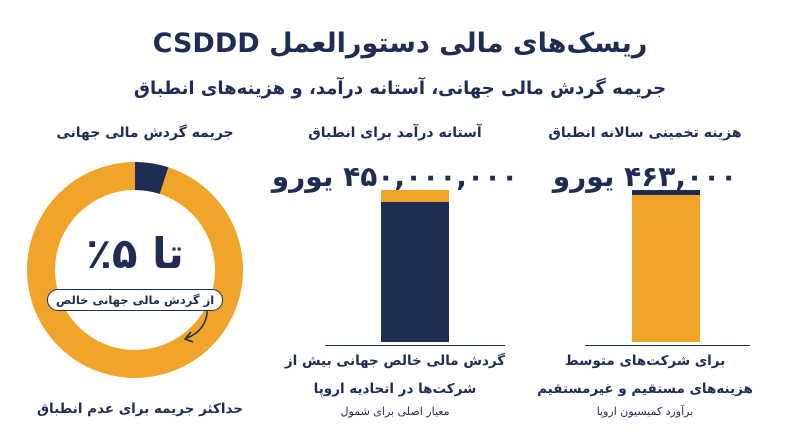 This screenshot has width=800, height=447. Describe the element at coordinates (395, 411) in the screenshot. I see `revenue-source: معیار اصلی برای شمول` at that location.